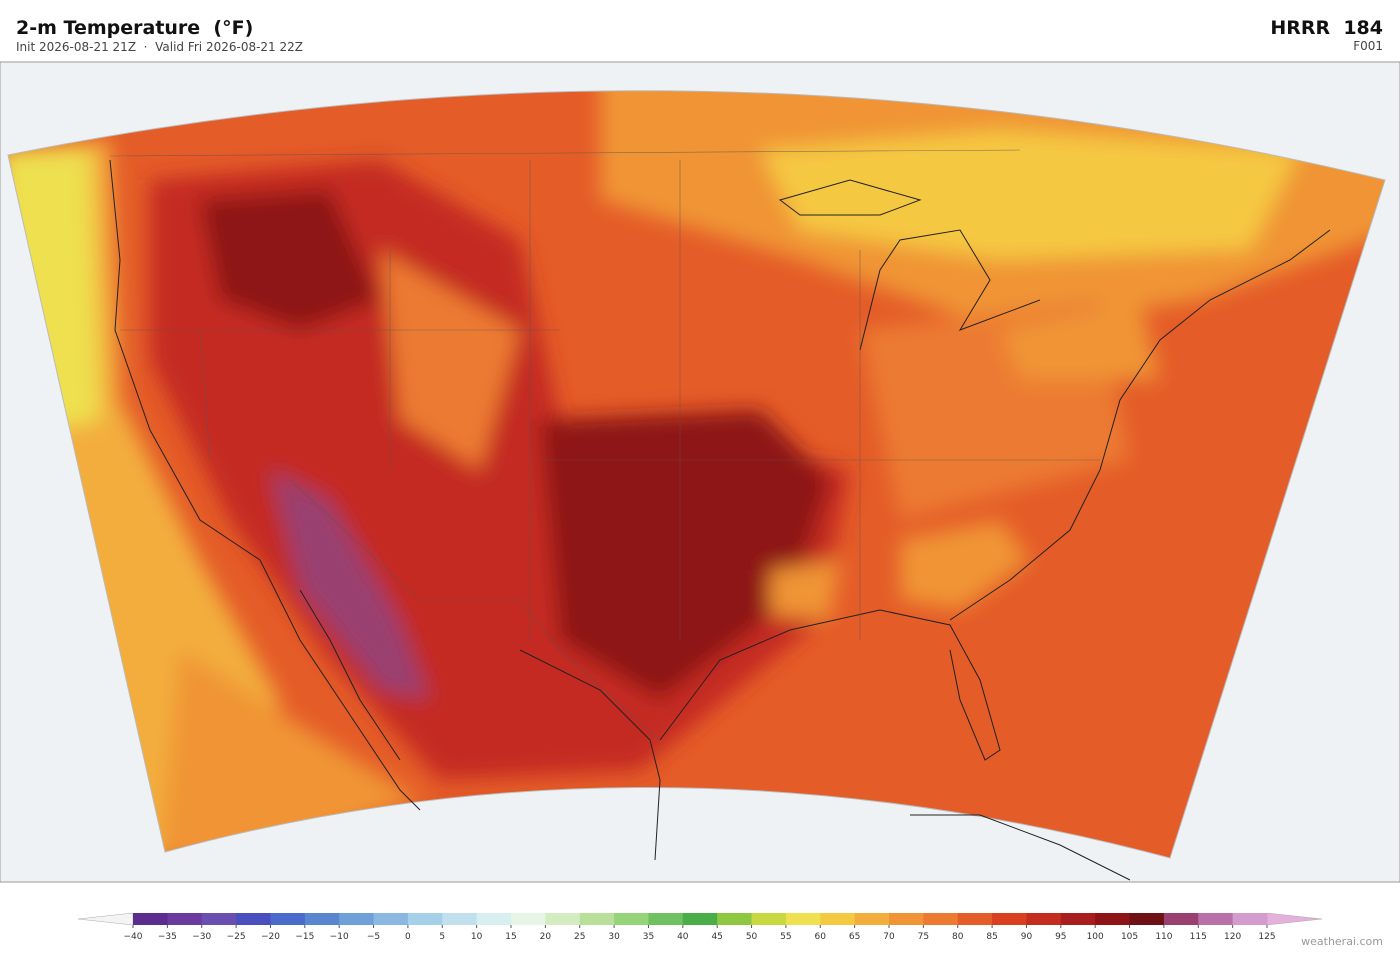 This screenshot has width=1400, height=956. Describe the element at coordinates (133, 937) in the screenshot. I see `colorbar-tick-label: −40` at that location.